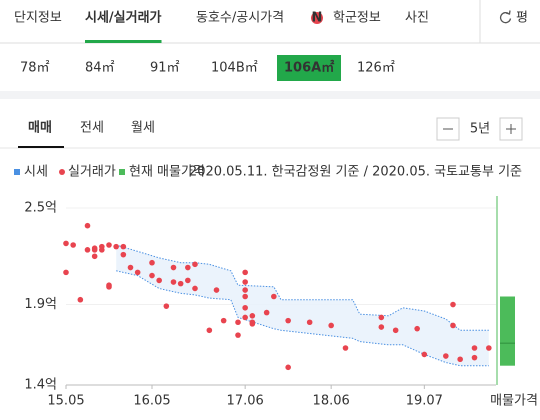 This screenshot has height=420, width=540. I want to click on x-tick-label: 19.07, so click(424, 401).